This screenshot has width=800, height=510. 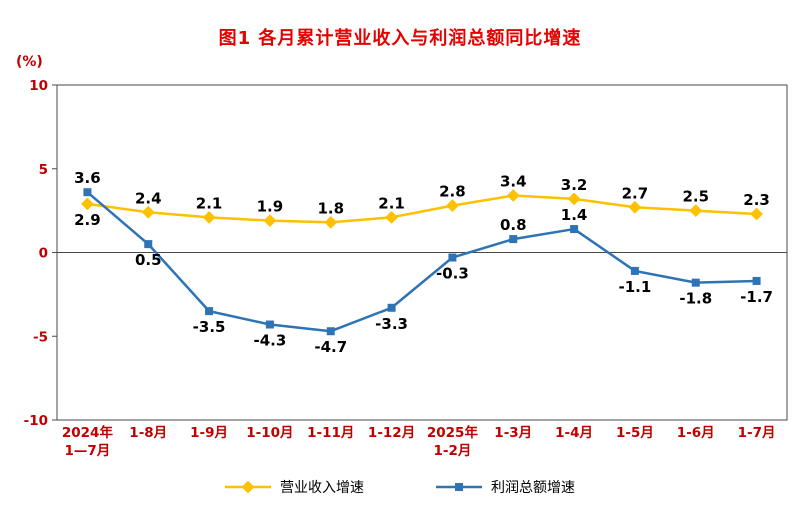 I want to click on x-tick-label: 1-8月, so click(x=148, y=433).